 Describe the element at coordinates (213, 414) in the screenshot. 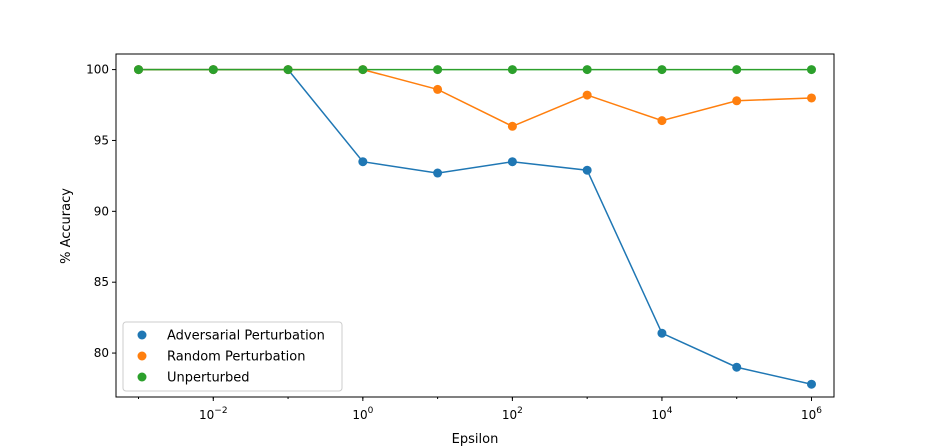

I see `x-tick-label: 10⁻²` at that location.